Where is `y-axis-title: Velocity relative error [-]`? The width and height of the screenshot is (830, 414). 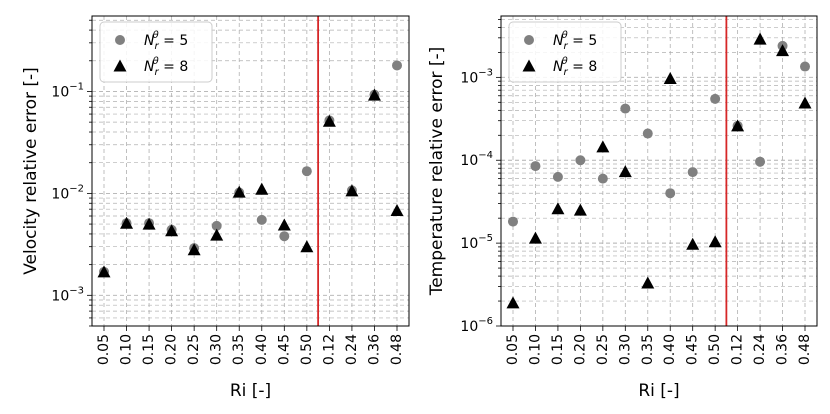
y-axis-title: Velocity relative error [-] is located at coordinates (31, 171).